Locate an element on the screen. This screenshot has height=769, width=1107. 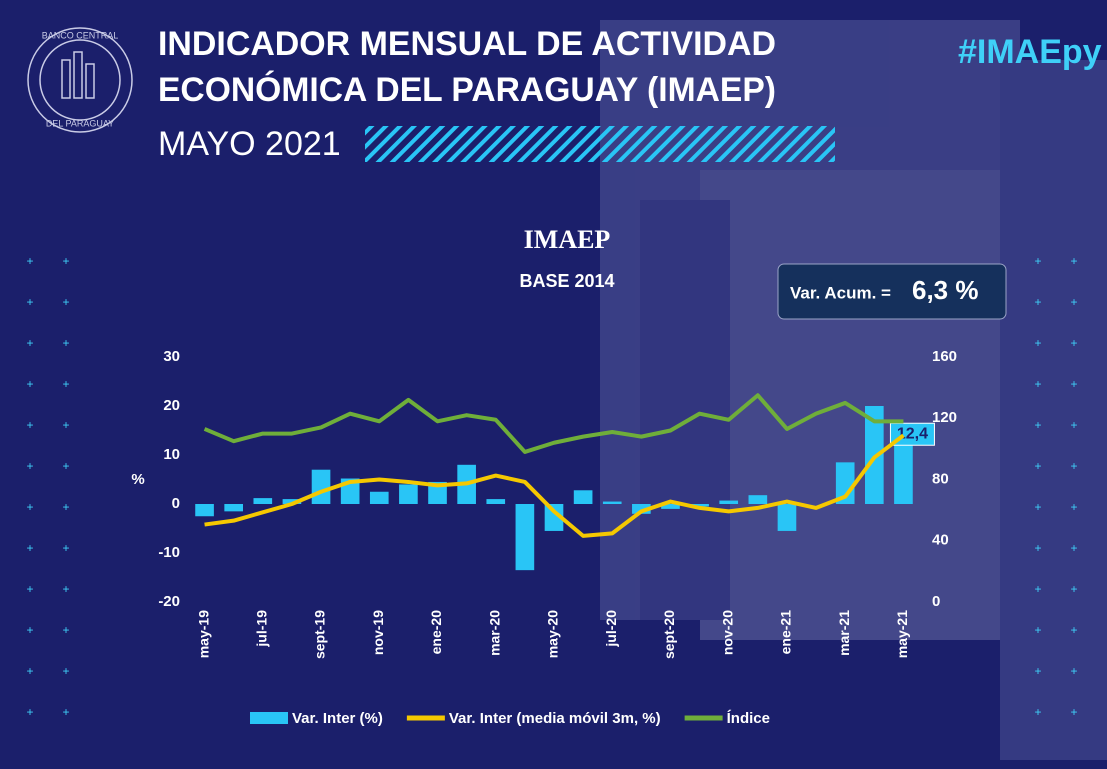
legend-label: Var. Inter (%) is located at coordinates (337, 718).